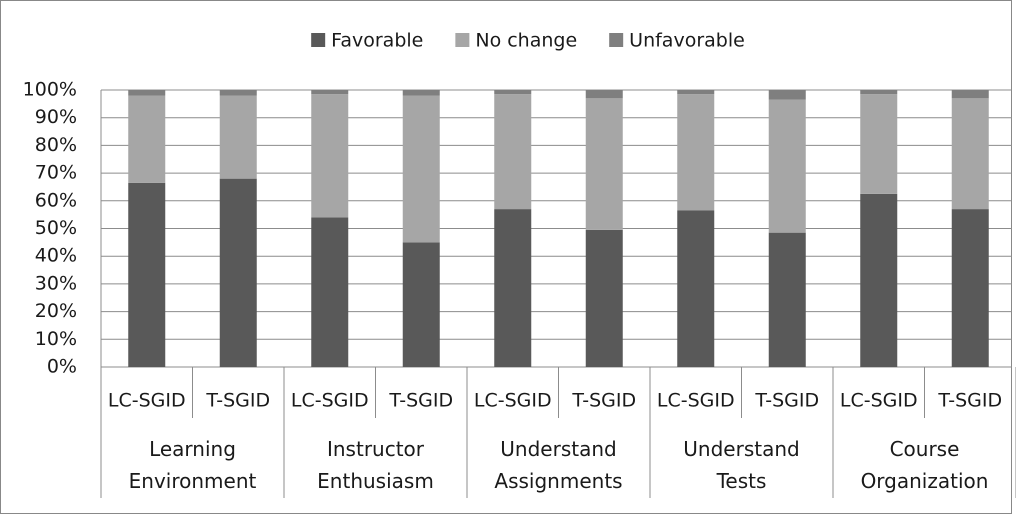 The width and height of the screenshot is (1016, 514). I want to click on y-tick-label: 40%, so click(56, 256).